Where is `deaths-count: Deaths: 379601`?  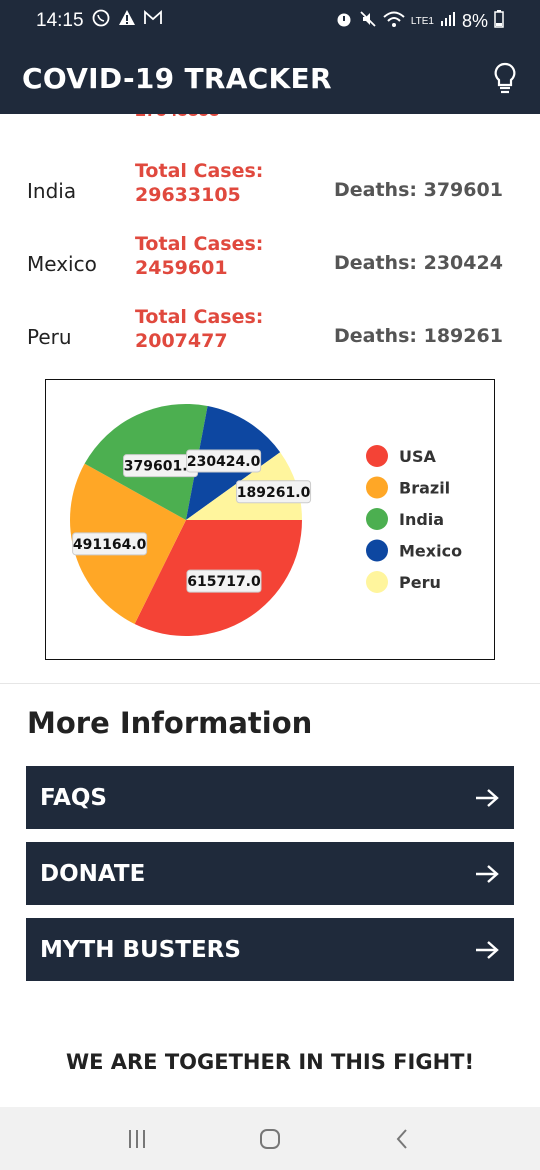 deaths-count: Deaths: 379601 is located at coordinates (418, 190).